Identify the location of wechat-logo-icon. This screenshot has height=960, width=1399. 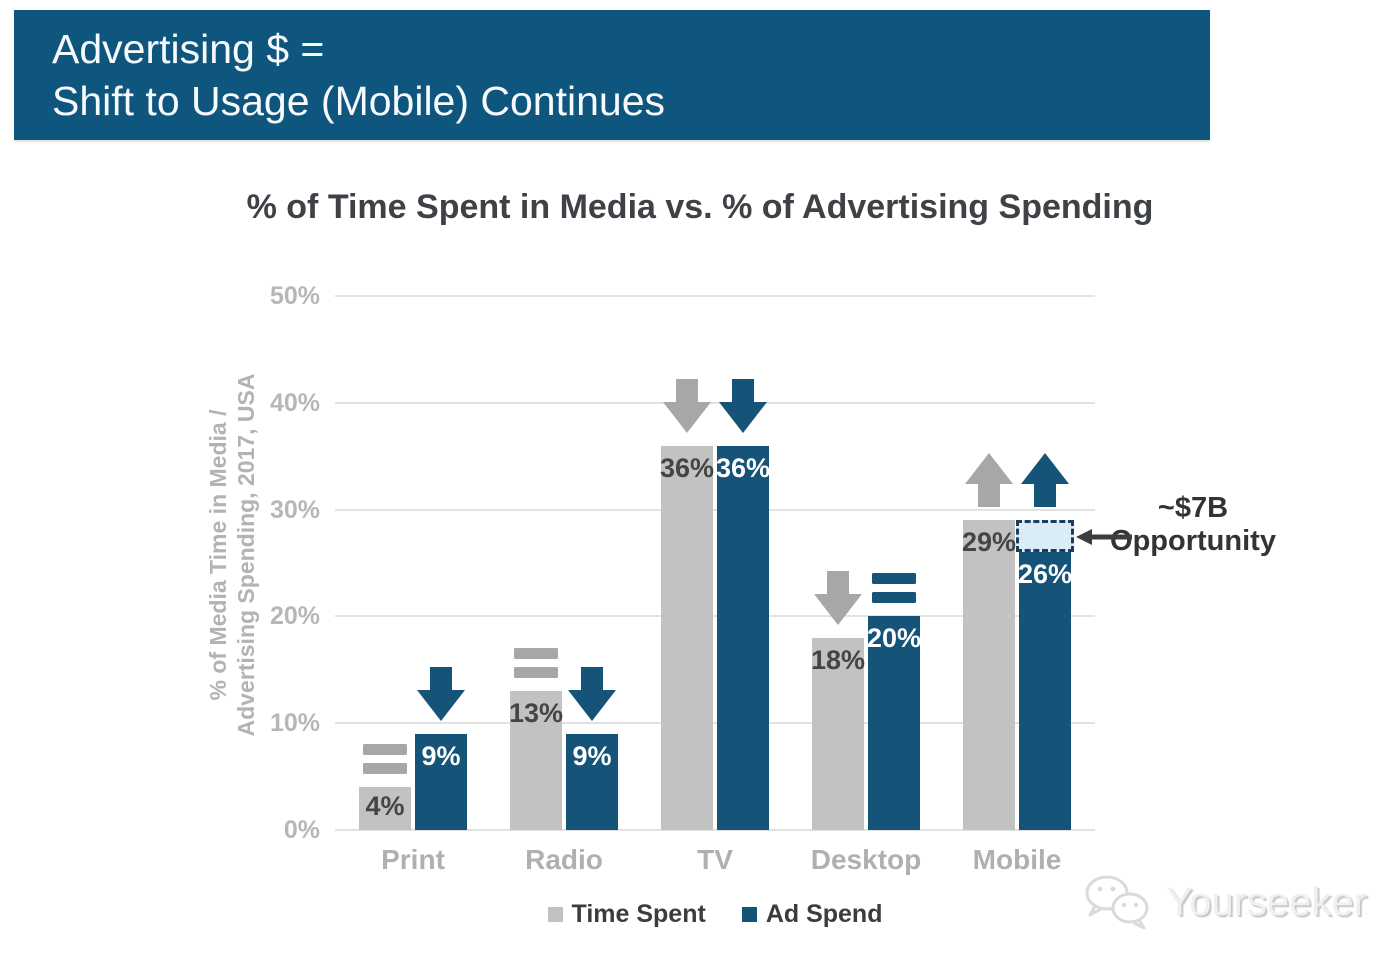
(1117, 902).